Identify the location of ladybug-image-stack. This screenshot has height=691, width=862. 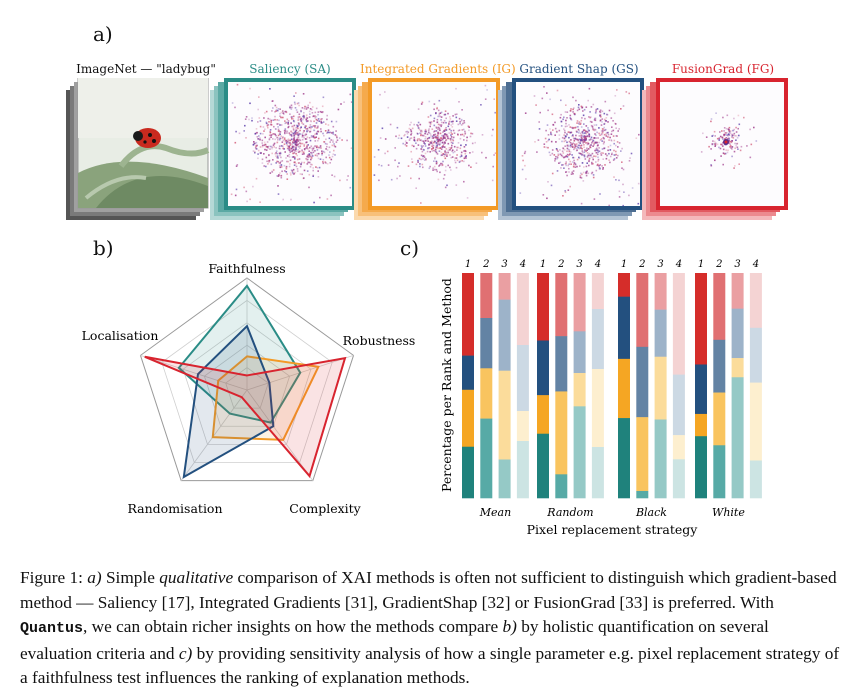
(141, 148).